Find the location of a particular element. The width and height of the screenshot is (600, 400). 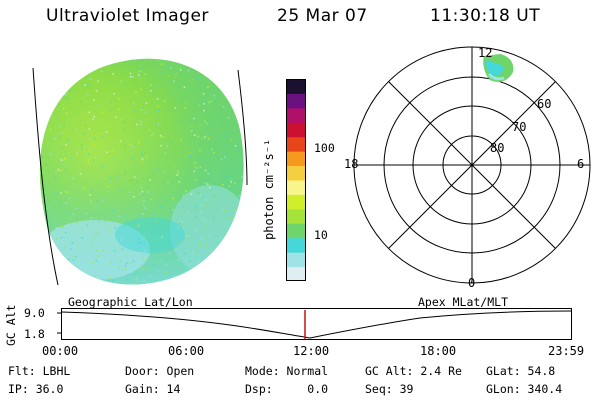

mlat-label-60: 60 is located at coordinates (544, 104).